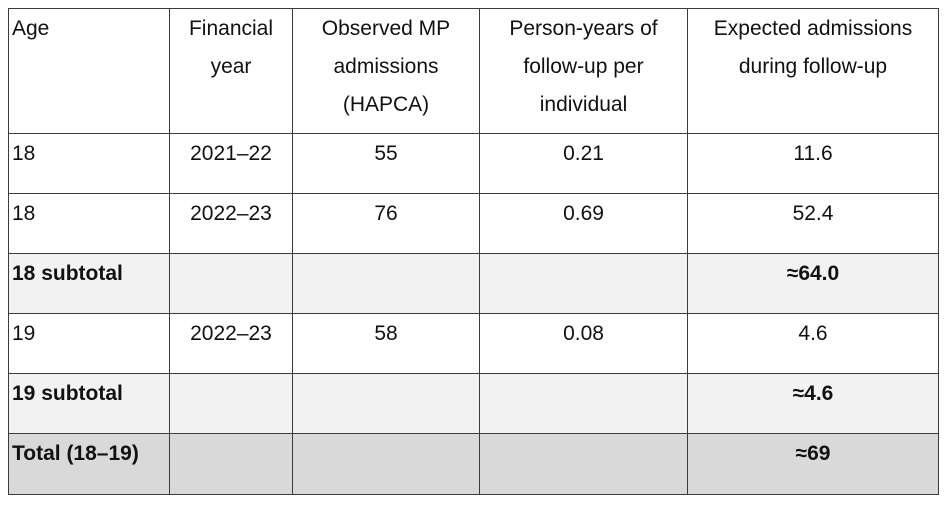 This screenshot has width=946, height=506. What do you see at coordinates (231, 163) in the screenshot?
I see `cell-financial-year: 2021–22` at bounding box center [231, 163].